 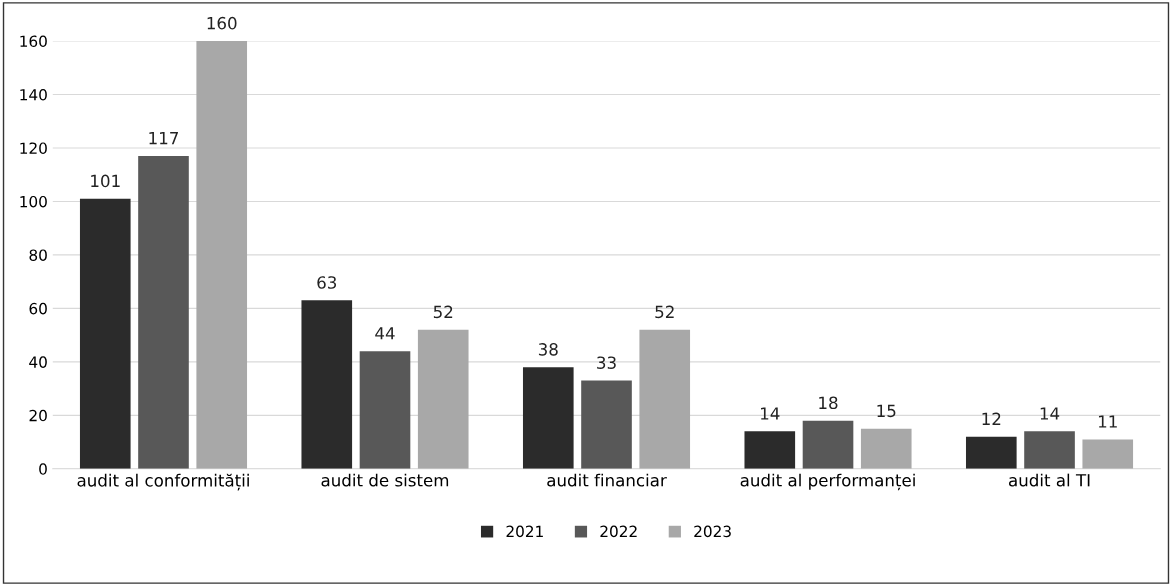 I want to click on y-tick-label: 80, so click(x=38, y=255).